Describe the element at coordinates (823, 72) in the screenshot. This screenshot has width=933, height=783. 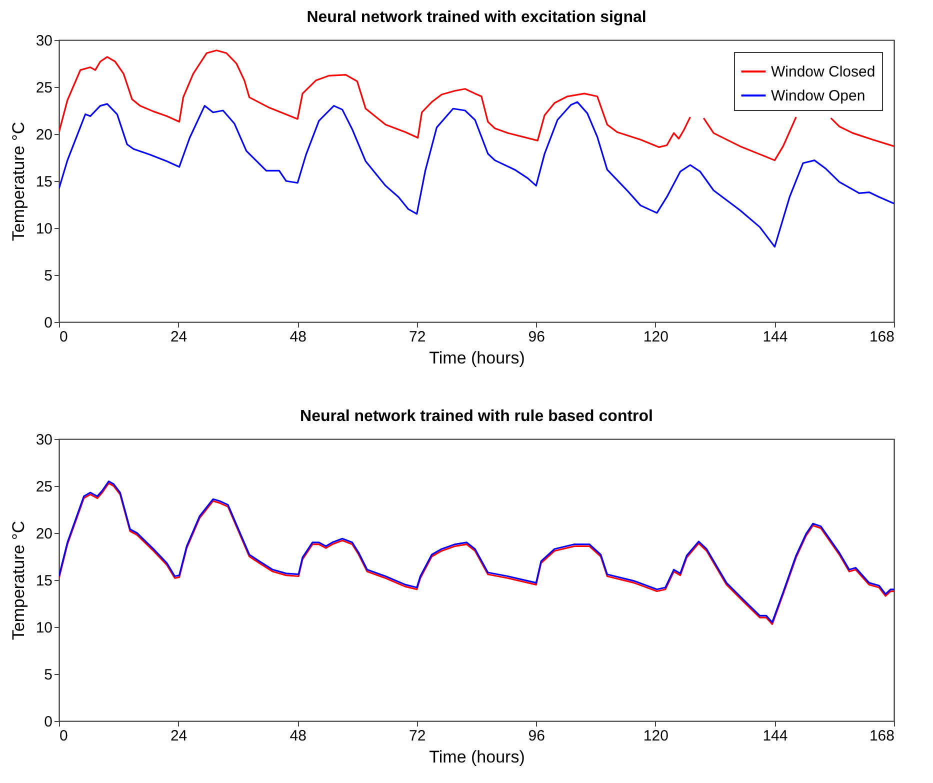
I see `legend-label: Window Closed` at that location.